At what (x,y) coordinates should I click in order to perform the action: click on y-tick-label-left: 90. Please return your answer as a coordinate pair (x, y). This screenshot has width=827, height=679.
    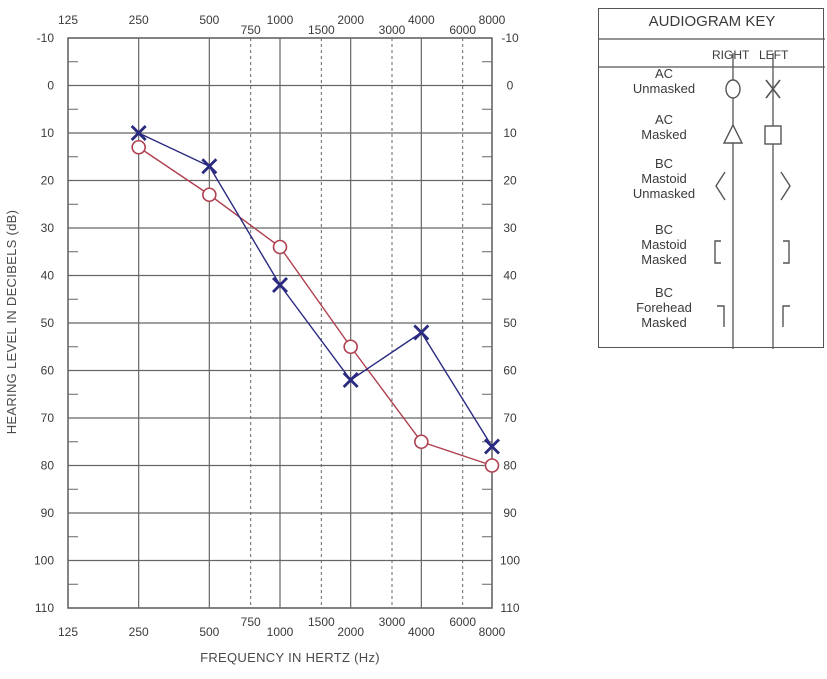
    Looking at the image, I should click on (48, 513).